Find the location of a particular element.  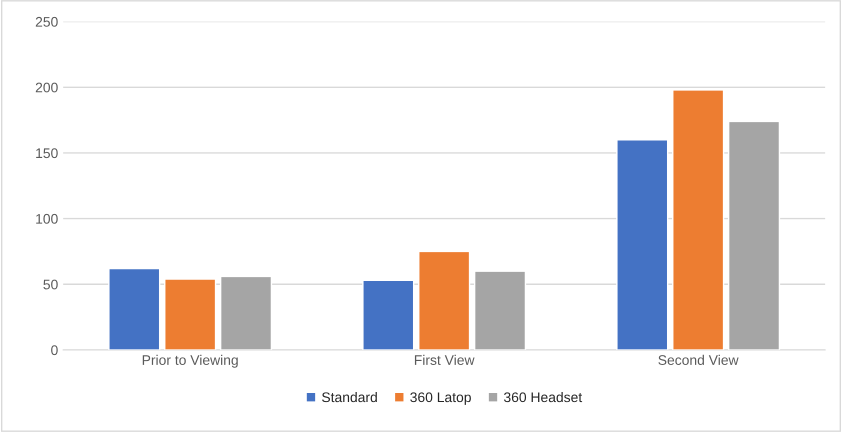

y-tick-label: 250 is located at coordinates (47, 21).